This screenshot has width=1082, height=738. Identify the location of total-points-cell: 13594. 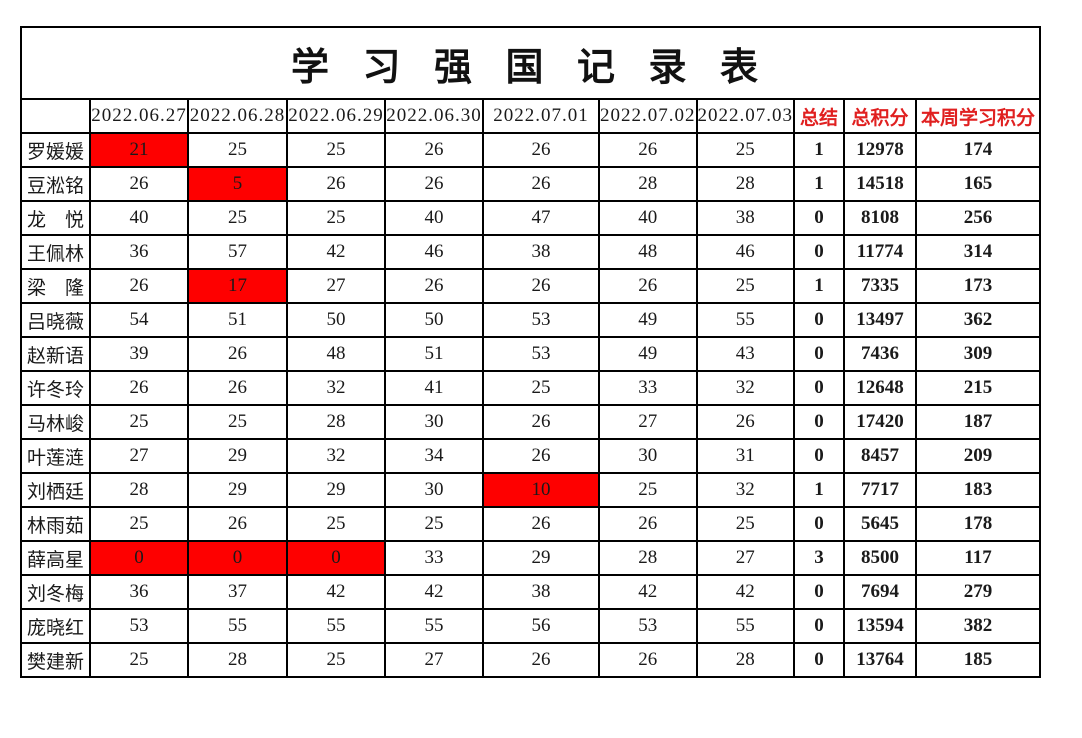
(880, 626).